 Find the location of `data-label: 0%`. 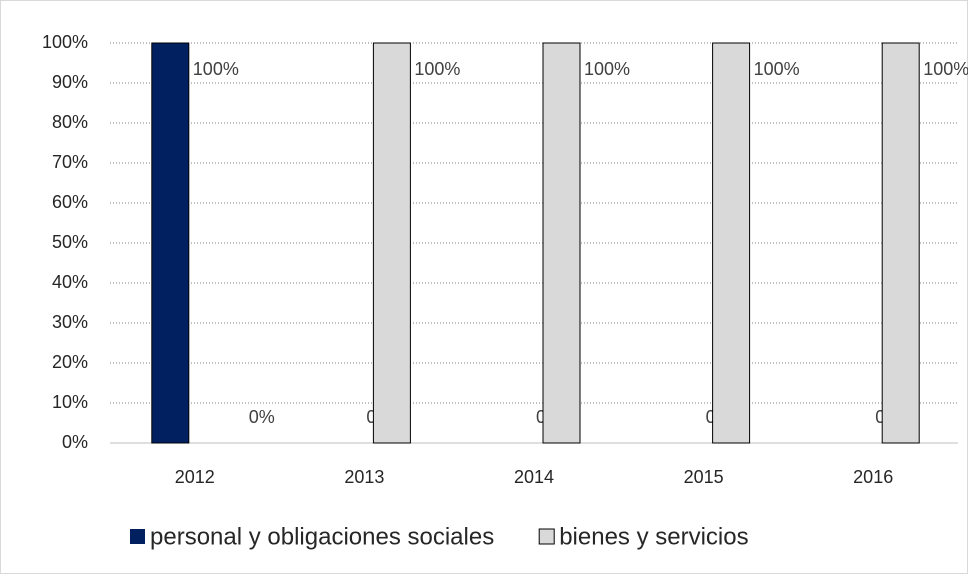

data-label: 0% is located at coordinates (262, 417).